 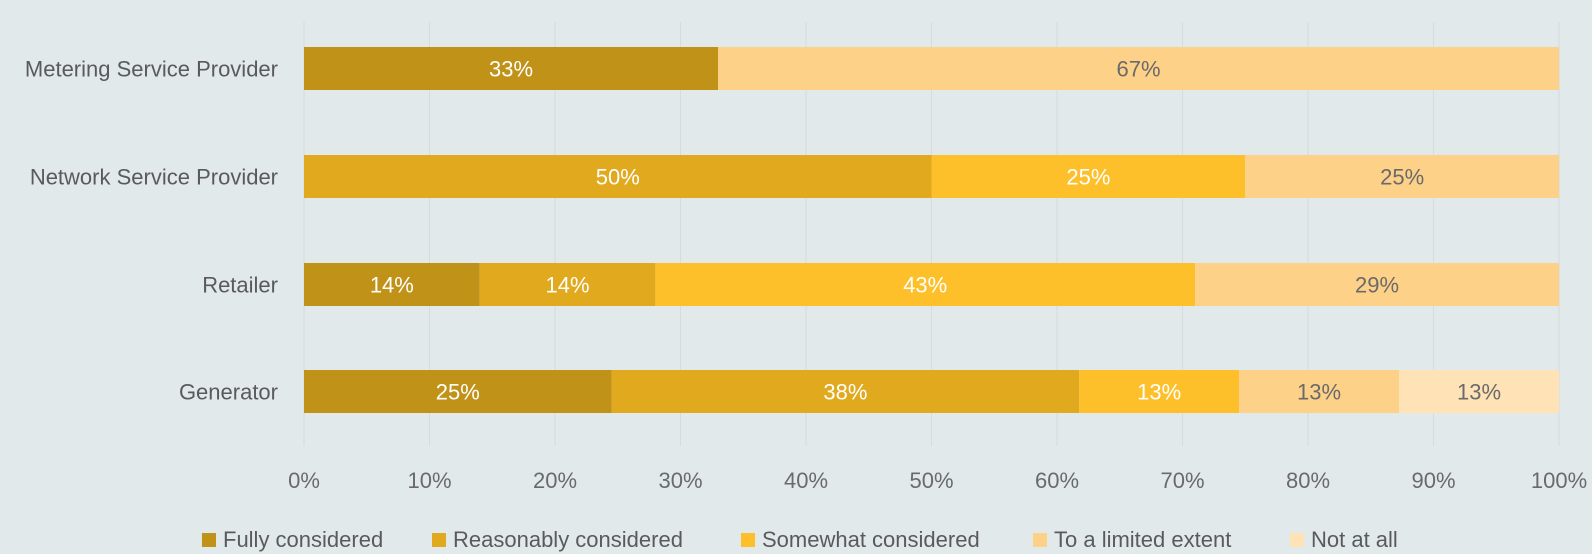 I want to click on legend-item-somewhat-considered: Somewhat considered, so click(x=860, y=539).